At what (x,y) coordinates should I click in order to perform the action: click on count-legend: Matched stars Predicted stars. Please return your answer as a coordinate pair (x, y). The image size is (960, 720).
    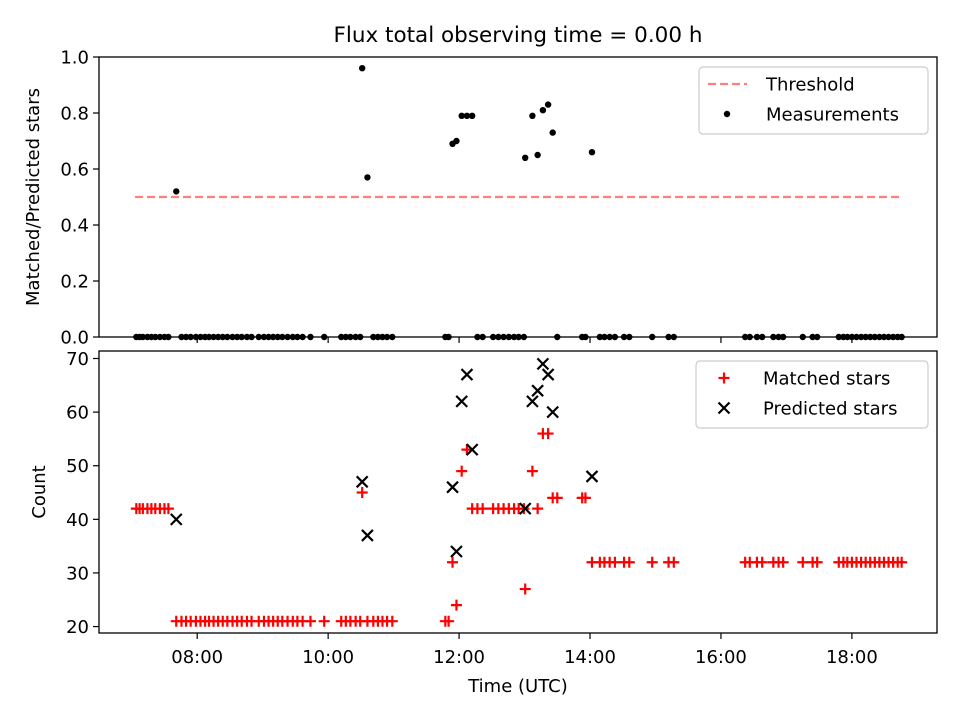
    Looking at the image, I should click on (812, 394).